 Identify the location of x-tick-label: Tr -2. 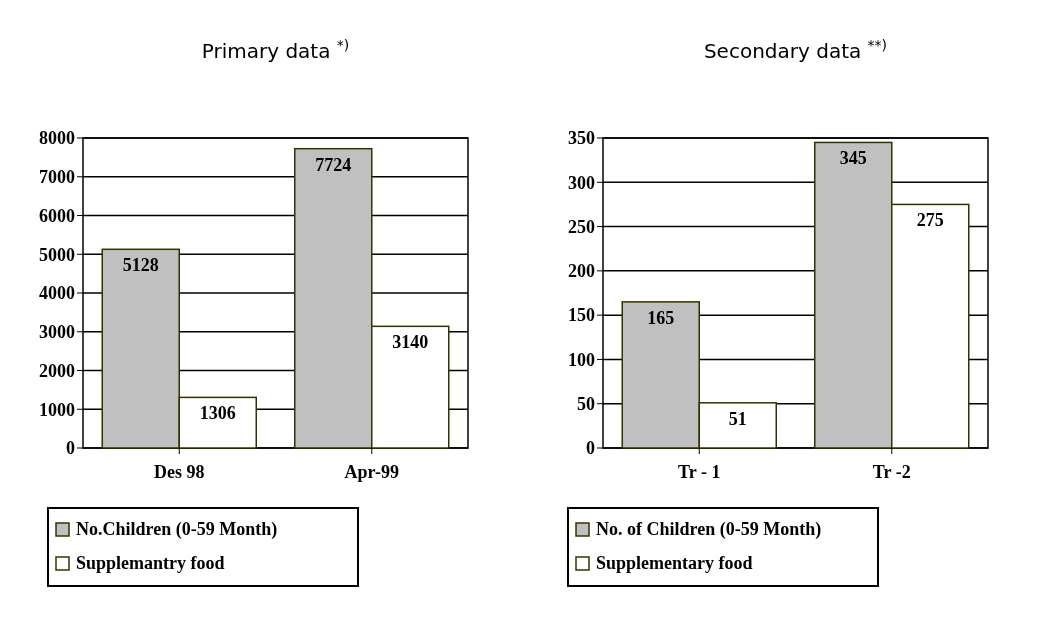
(891, 472).